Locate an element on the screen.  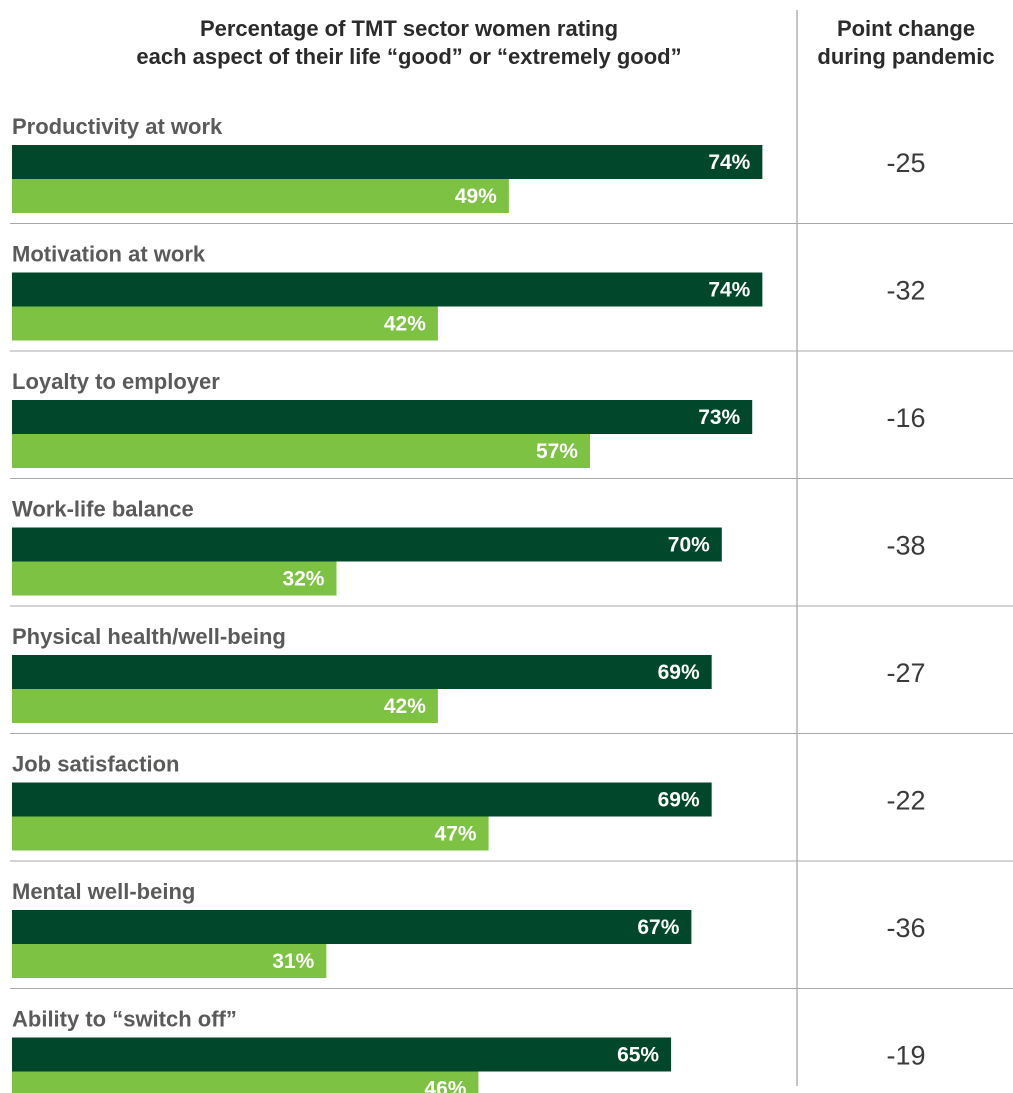
point-change-value: -19 is located at coordinates (905, 1056).